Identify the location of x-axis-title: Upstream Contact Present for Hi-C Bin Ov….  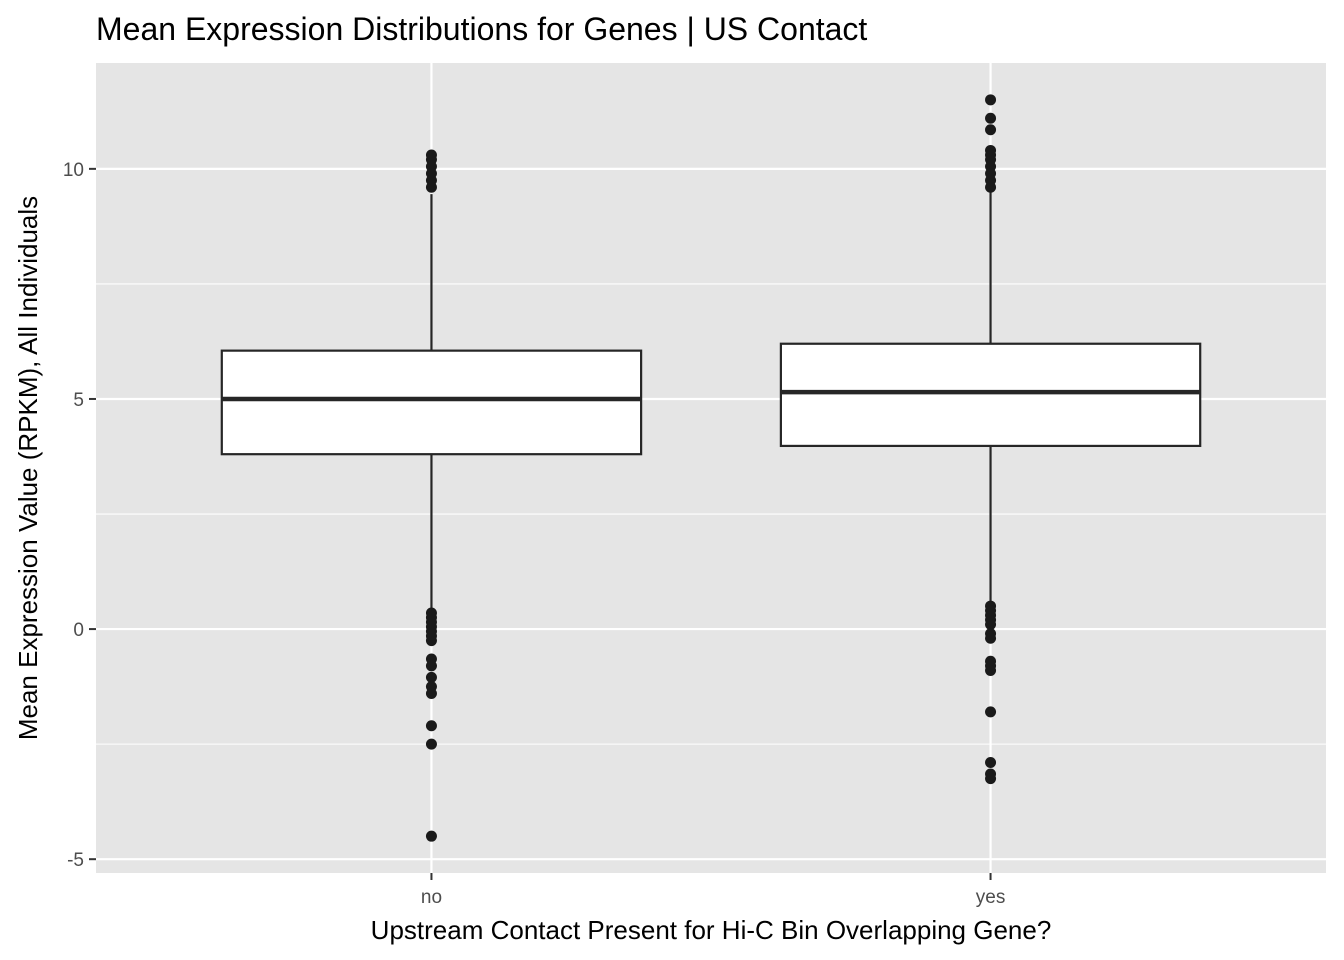
(711, 930).